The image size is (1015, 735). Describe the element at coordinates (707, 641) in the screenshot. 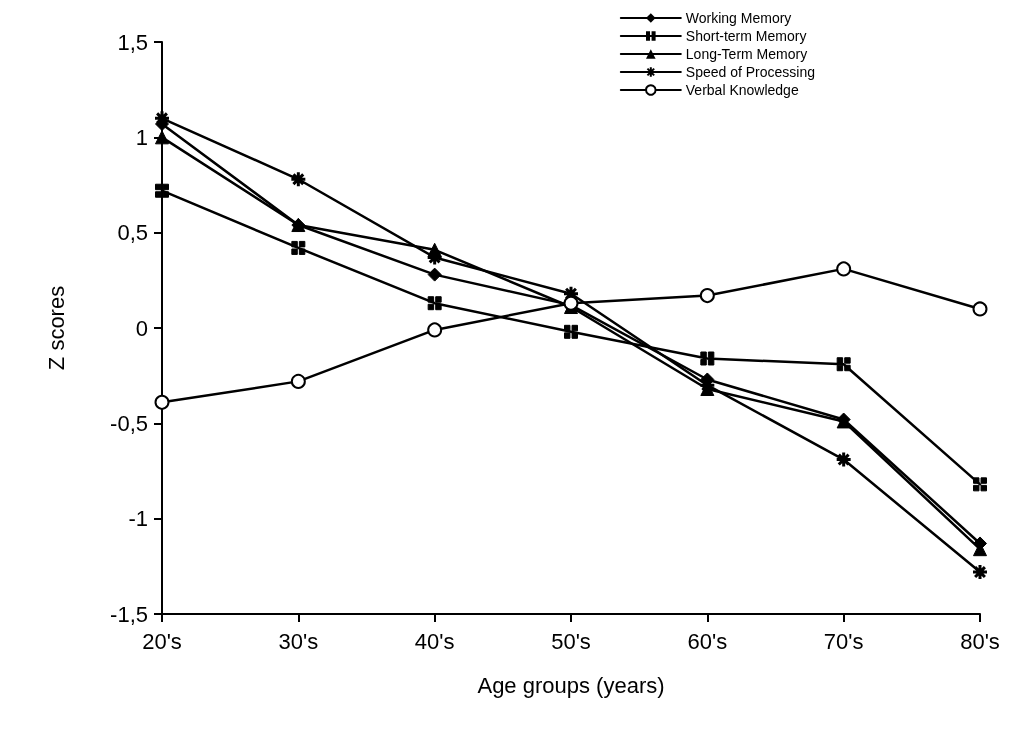

I see `x-tick-label: 60's` at that location.